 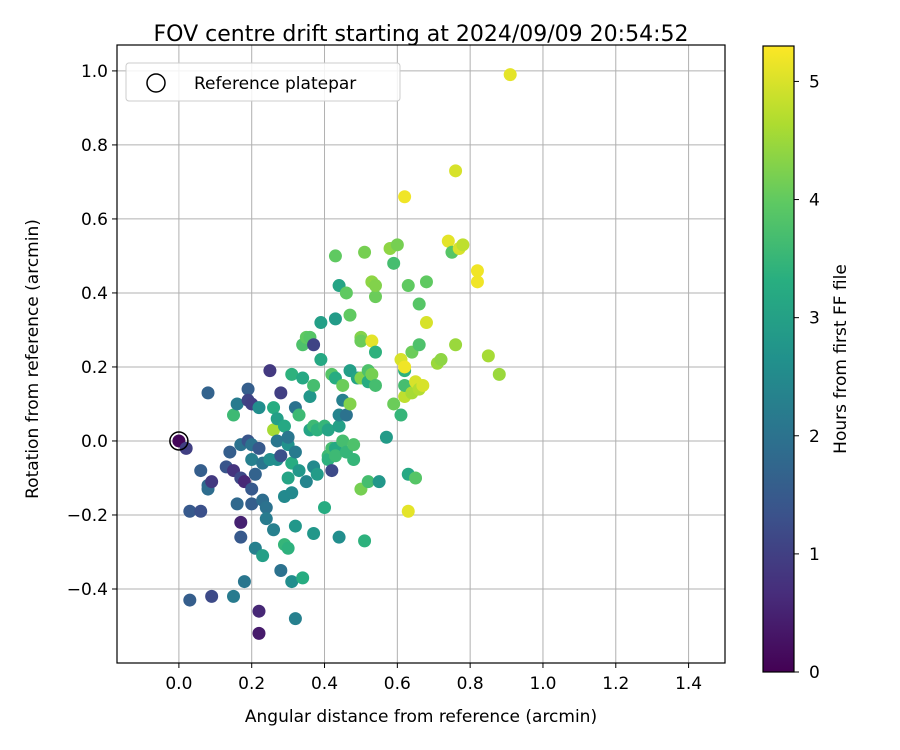 What do you see at coordinates (470, 684) in the screenshot?
I see `x-tick-label: 0.8` at bounding box center [470, 684].